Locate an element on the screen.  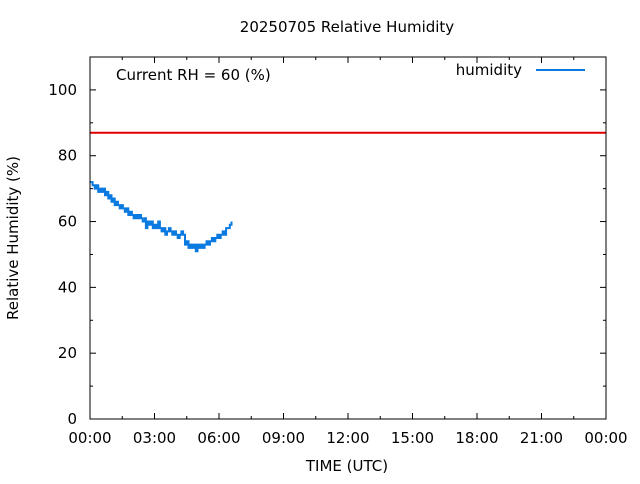
y-axis-label: Relative Humidity (%) is located at coordinates (13, 238).